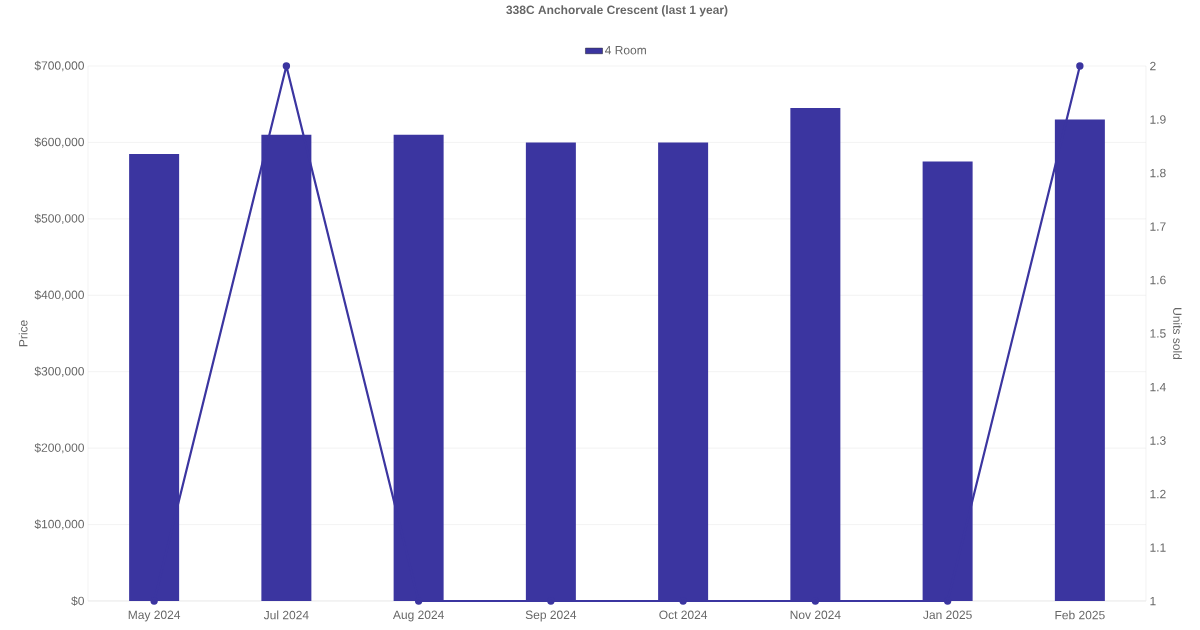 This screenshot has width=1200, height=630. I want to click on y-tick-label: $400,000, so click(59, 295).